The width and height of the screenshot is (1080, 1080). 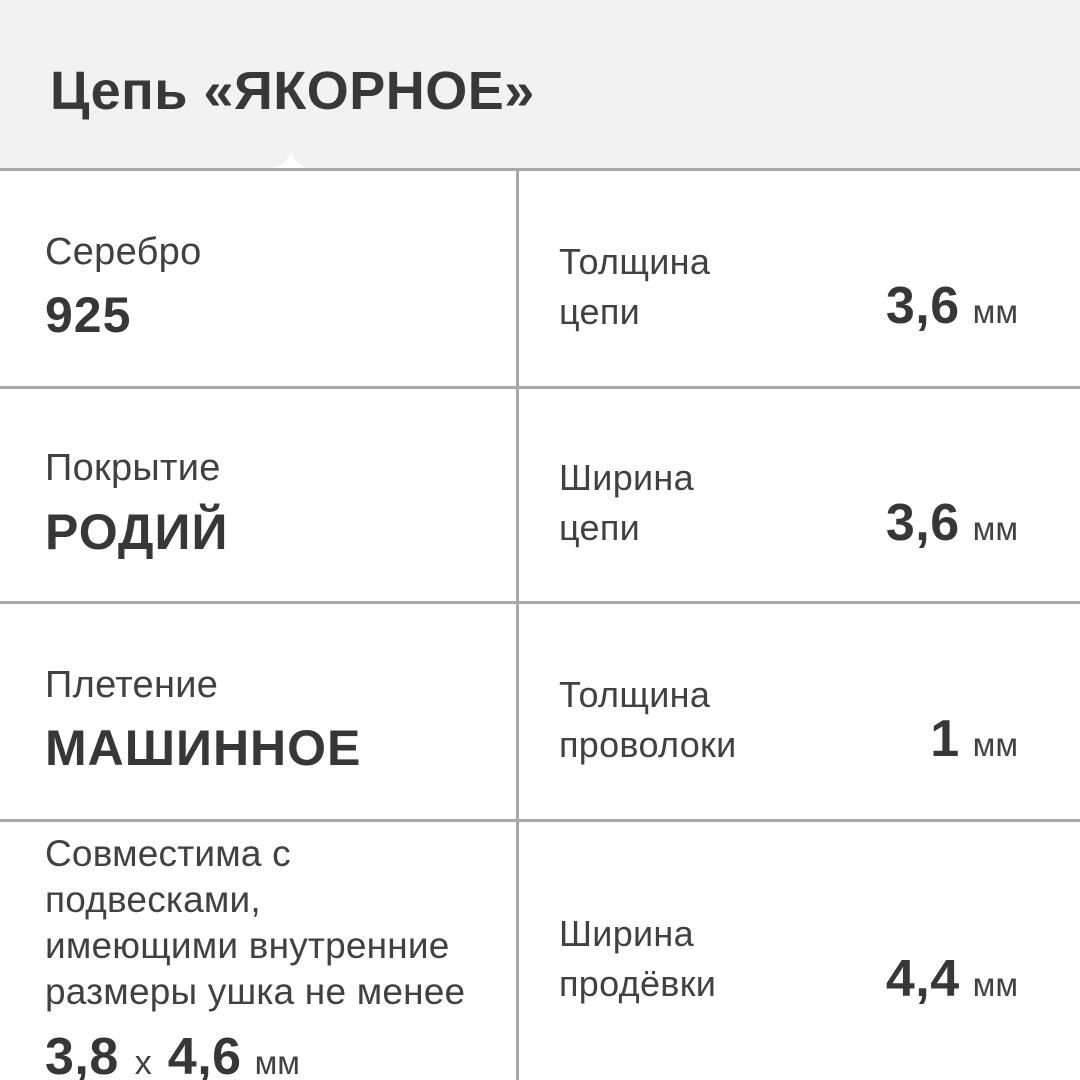 What do you see at coordinates (788, 958) in the screenshot?
I see `spec-pair: Ширина продёвки 4,4 мм` at bounding box center [788, 958].